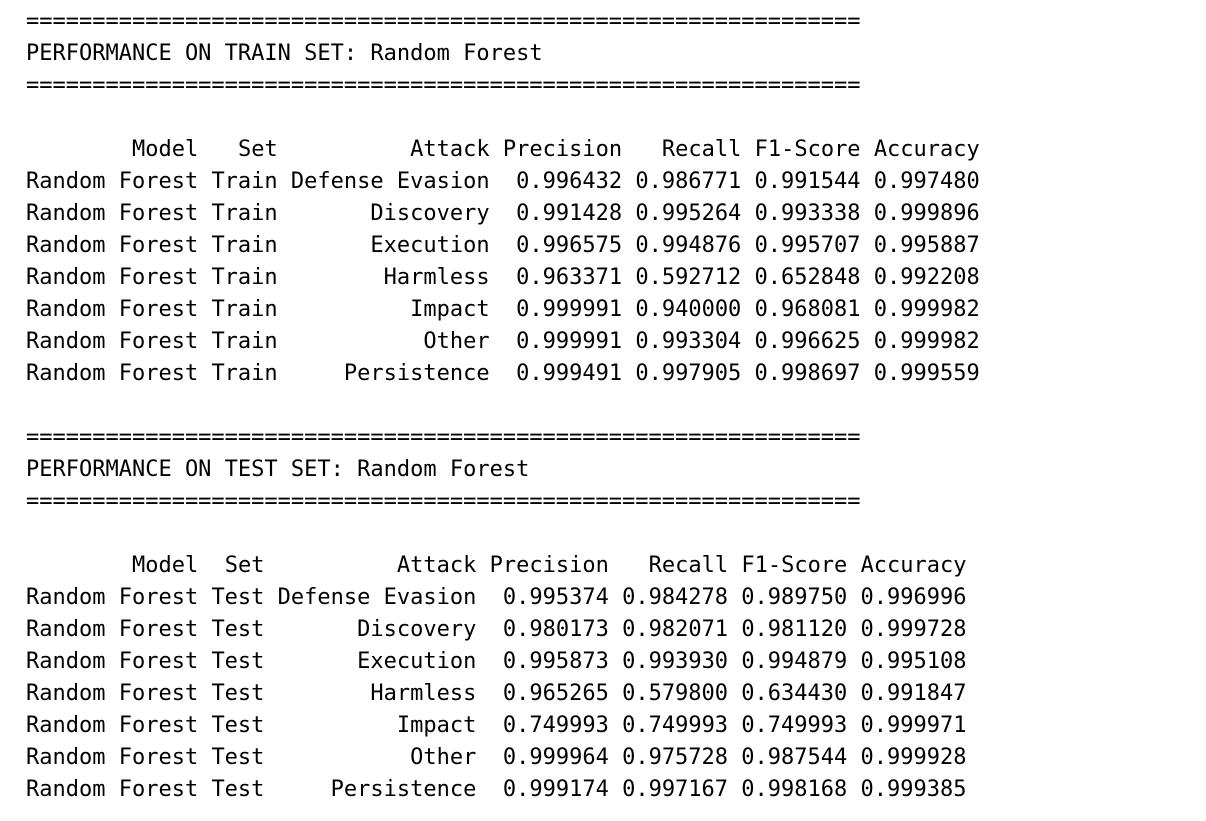 This screenshot has width=1206, height=821. I want to click on cell-accuracy: 0.999728, so click(913, 629).